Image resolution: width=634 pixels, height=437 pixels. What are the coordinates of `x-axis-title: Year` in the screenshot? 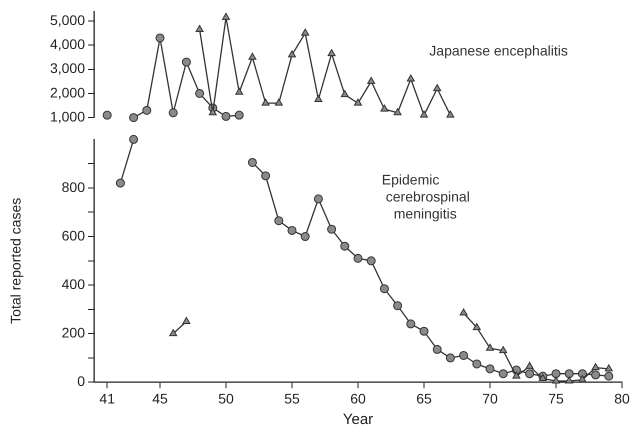 It's located at (358, 419).